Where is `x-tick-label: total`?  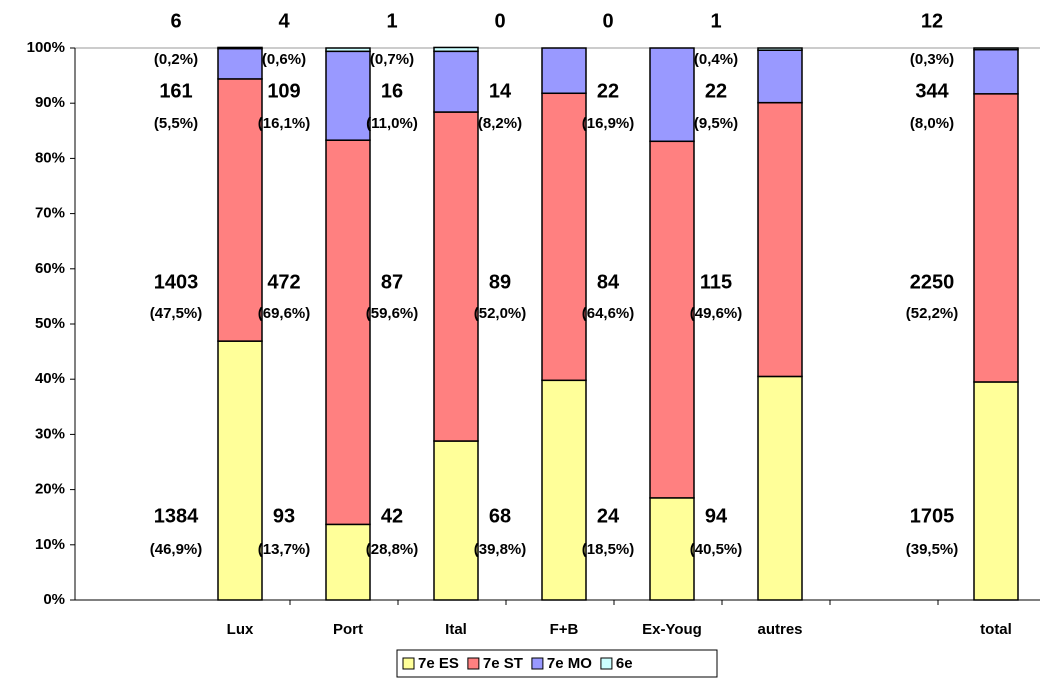 x-tick-label: total is located at coordinates (996, 629).